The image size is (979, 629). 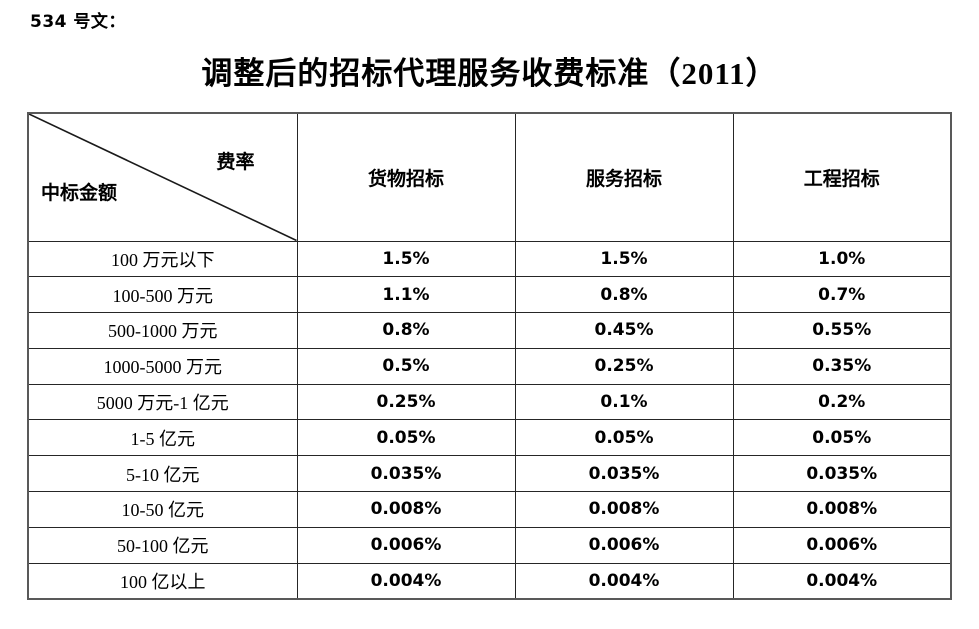 I want to click on table-cell: 0.45%, so click(x=624, y=330).